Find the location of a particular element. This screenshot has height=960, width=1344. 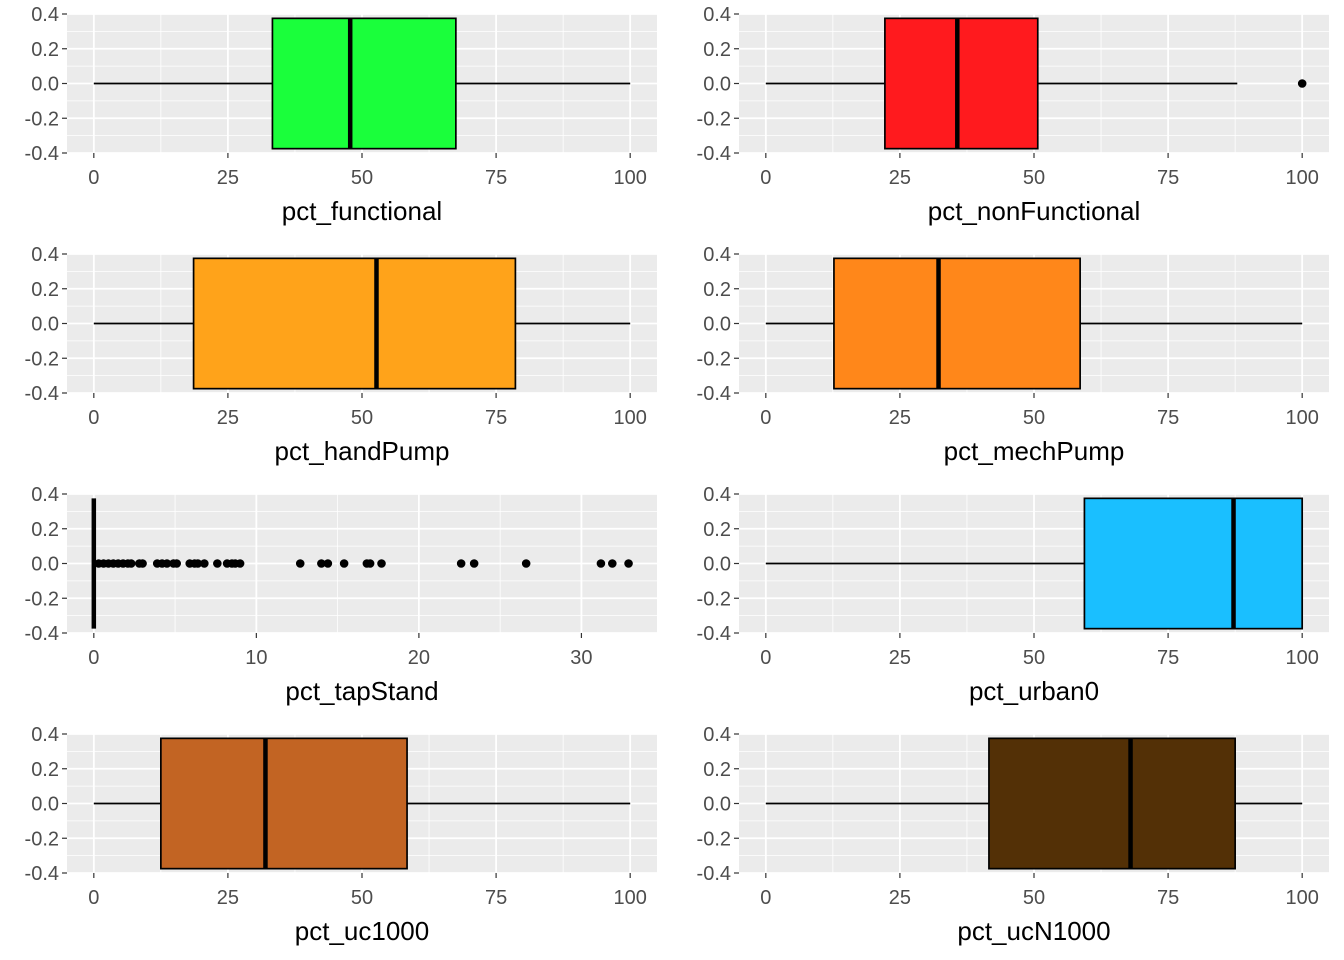

chart-4-y-tick-label: 0.0 is located at coordinates (717, 325).